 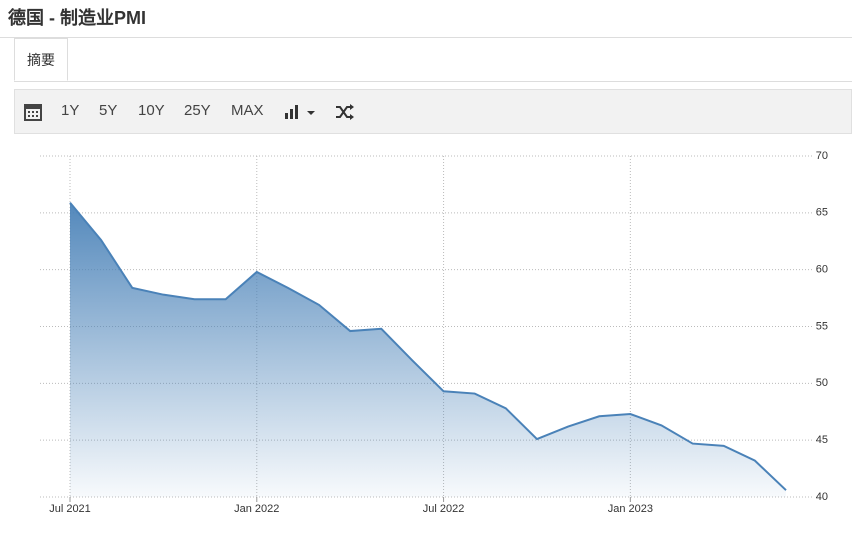 I want to click on chart-type-icon, so click(x=301, y=112).